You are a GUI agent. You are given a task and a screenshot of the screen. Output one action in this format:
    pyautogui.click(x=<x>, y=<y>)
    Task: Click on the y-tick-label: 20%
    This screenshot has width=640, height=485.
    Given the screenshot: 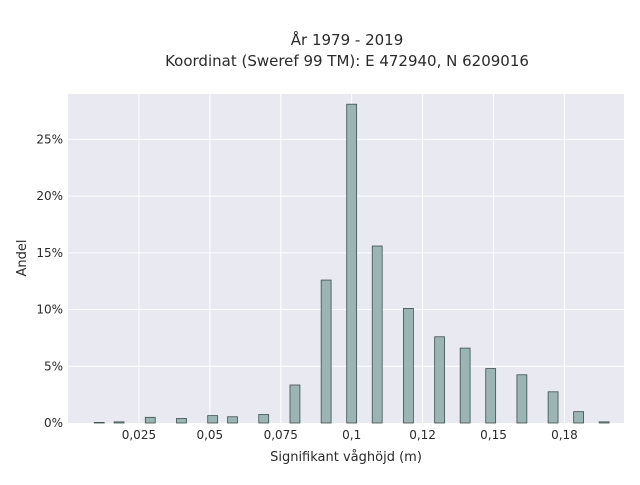 What is the action you would take?
    pyautogui.click(x=49, y=196)
    